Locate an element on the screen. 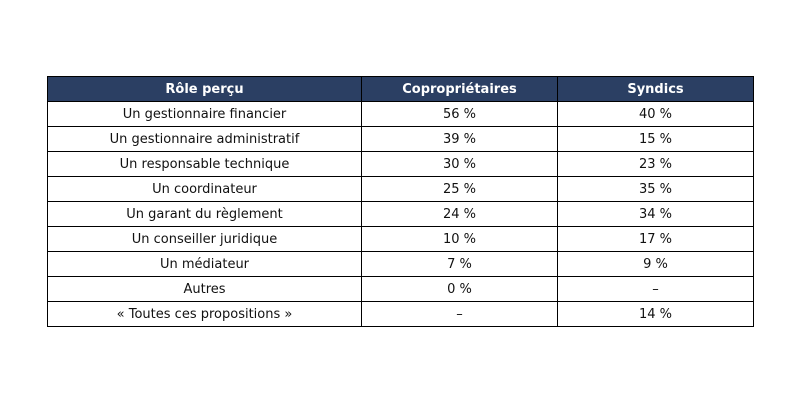 The image size is (800, 406). coproprietaires-cell: 7 % is located at coordinates (459, 264).